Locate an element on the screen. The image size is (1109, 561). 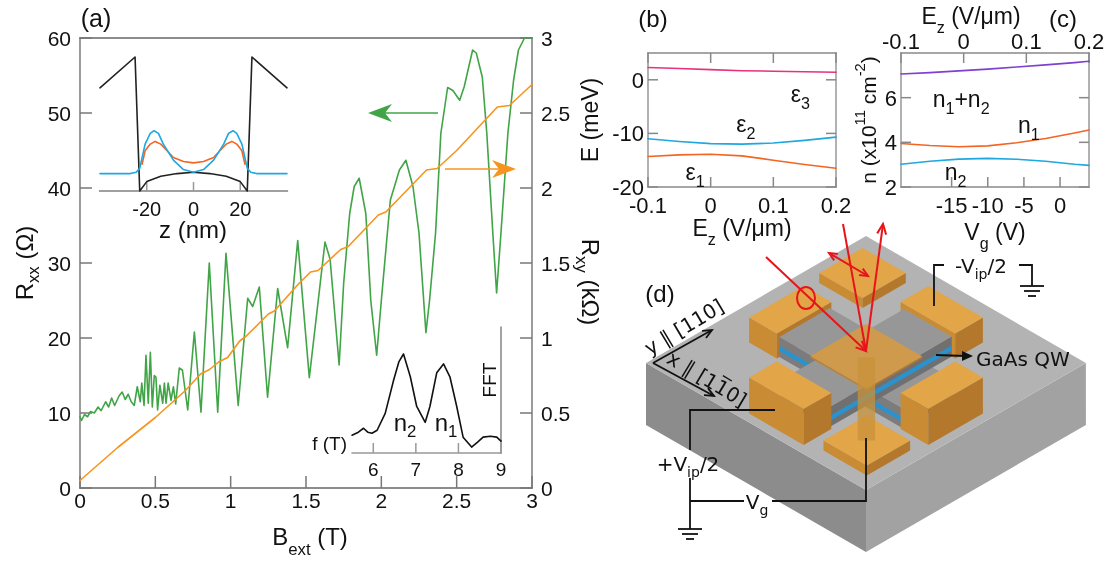
x-tick-label: 0.1 is located at coordinates (773, 205).